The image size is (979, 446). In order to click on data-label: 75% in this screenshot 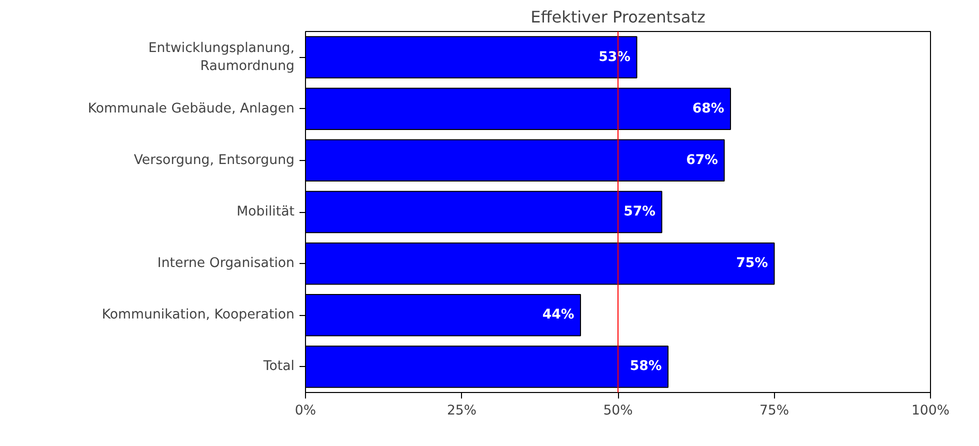, I will do `click(752, 264)`.